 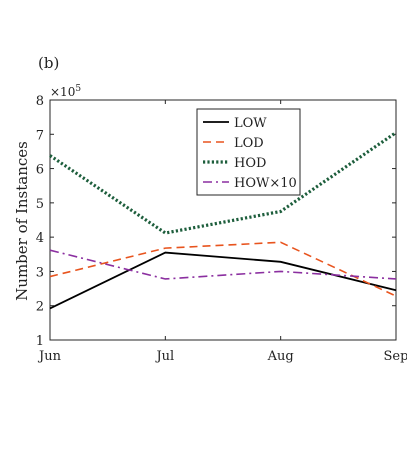 I want to click on y-tick-label: 3, so click(x=40, y=272).